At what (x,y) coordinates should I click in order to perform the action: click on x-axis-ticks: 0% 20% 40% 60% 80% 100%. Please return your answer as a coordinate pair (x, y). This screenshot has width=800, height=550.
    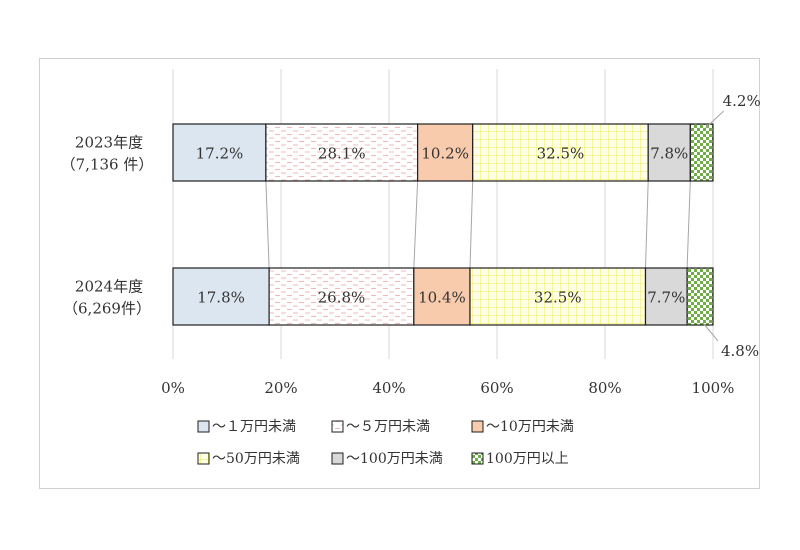
    Looking at the image, I should click on (447, 388).